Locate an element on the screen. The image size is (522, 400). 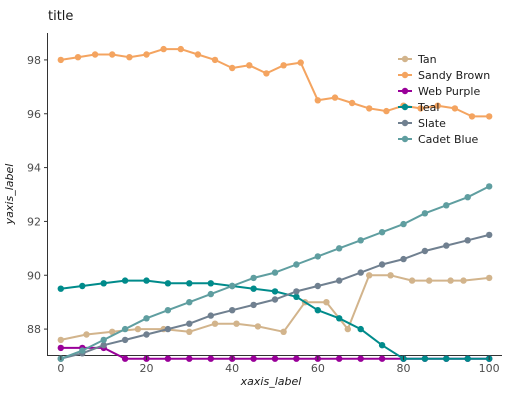
legend-item-cadet-blue: Cadet Blue is located at coordinates (438, 139).